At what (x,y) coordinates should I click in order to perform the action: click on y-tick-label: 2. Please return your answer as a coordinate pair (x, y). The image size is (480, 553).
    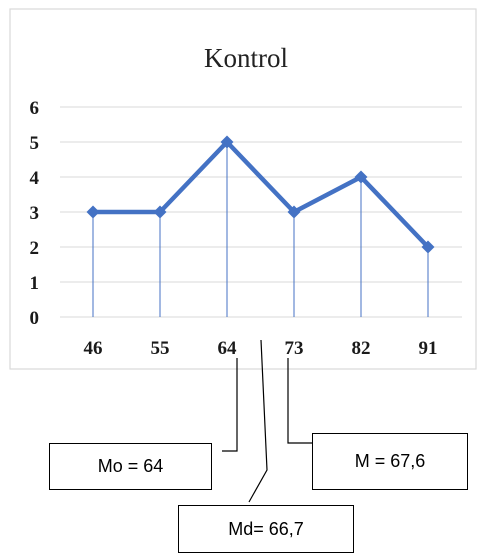
    Looking at the image, I should click on (35, 248).